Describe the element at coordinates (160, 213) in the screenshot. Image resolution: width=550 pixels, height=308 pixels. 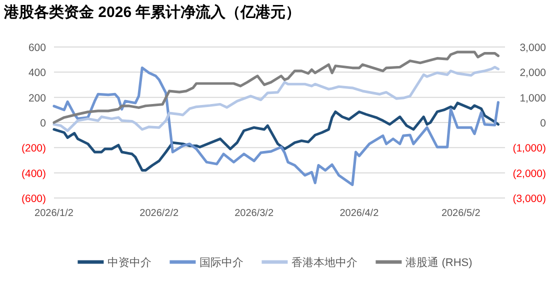
I see `x-tick-label: 2026/2/2` at that location.